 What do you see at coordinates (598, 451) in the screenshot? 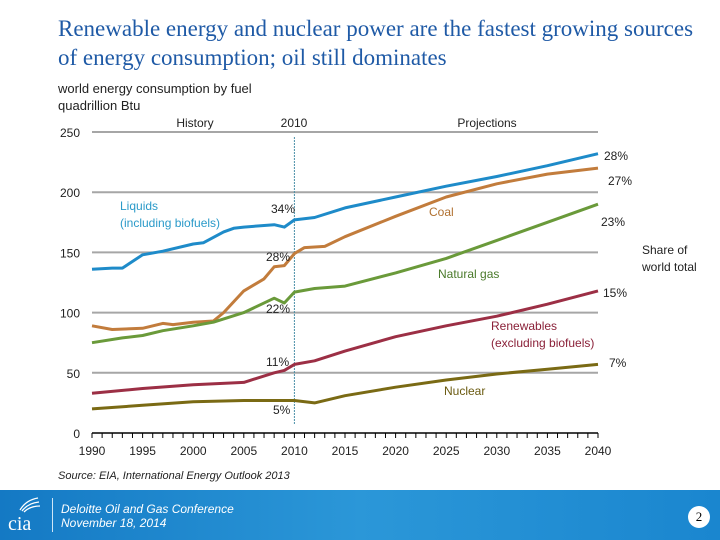
I see `x-tick-label: 2040` at bounding box center [598, 451].